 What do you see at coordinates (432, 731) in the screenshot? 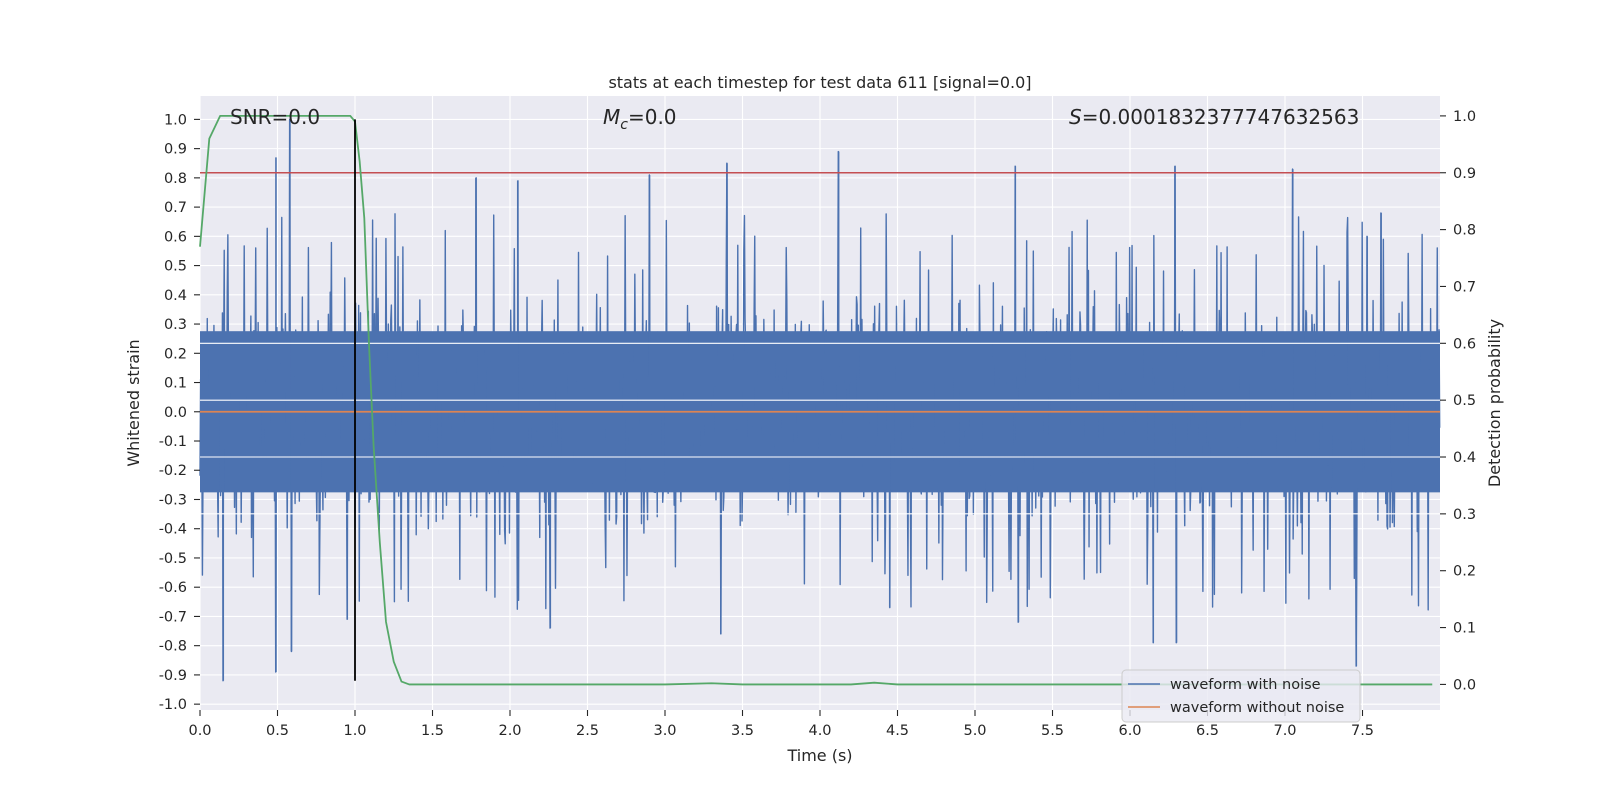
I see `x-tick-label-3: 1.5` at bounding box center [432, 731].